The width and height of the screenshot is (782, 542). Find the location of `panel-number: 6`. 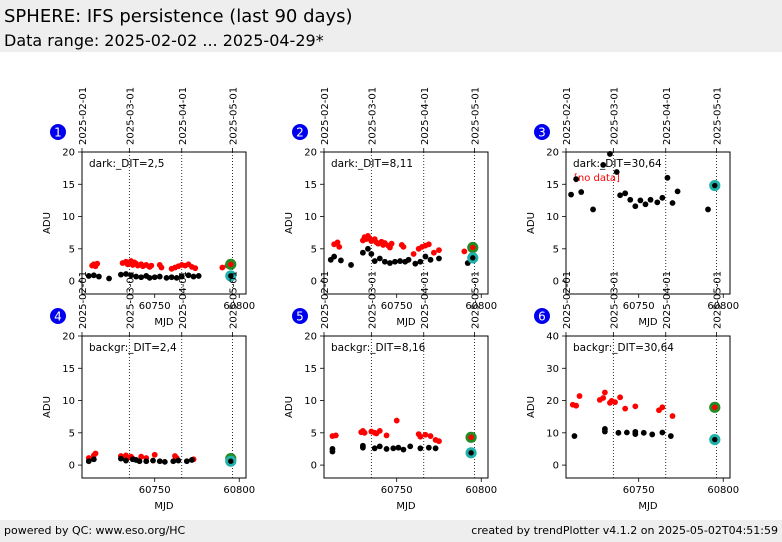

panel-number: 6 is located at coordinates (542, 317).